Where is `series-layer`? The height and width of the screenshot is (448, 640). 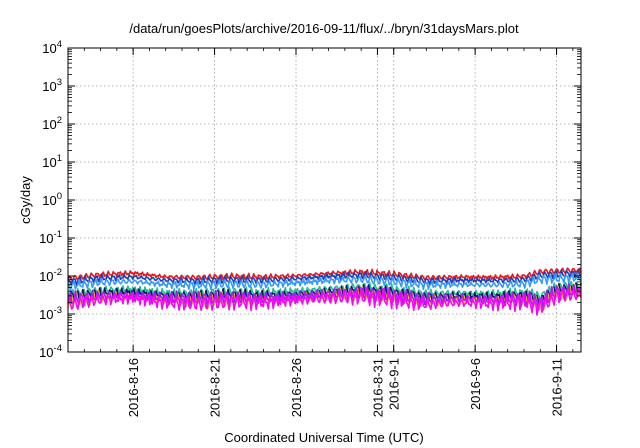 series-layer is located at coordinates (324, 291).